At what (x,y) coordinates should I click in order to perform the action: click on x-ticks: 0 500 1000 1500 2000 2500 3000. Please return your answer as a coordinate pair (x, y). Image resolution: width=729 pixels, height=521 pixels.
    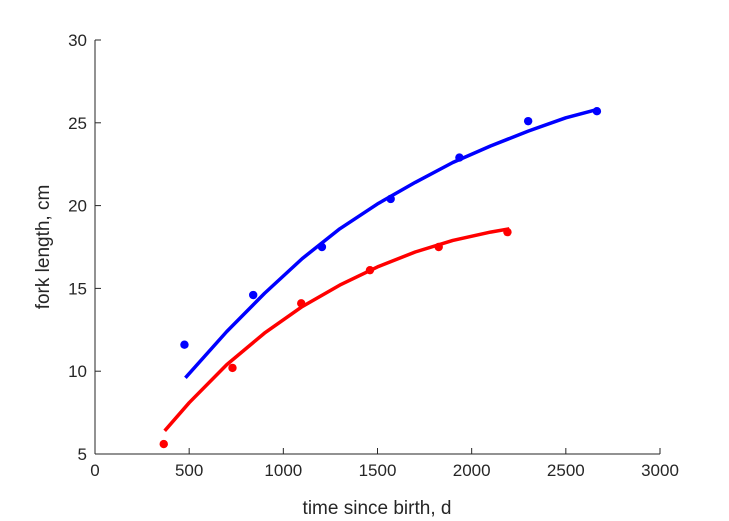
    Looking at the image, I should click on (384, 464).